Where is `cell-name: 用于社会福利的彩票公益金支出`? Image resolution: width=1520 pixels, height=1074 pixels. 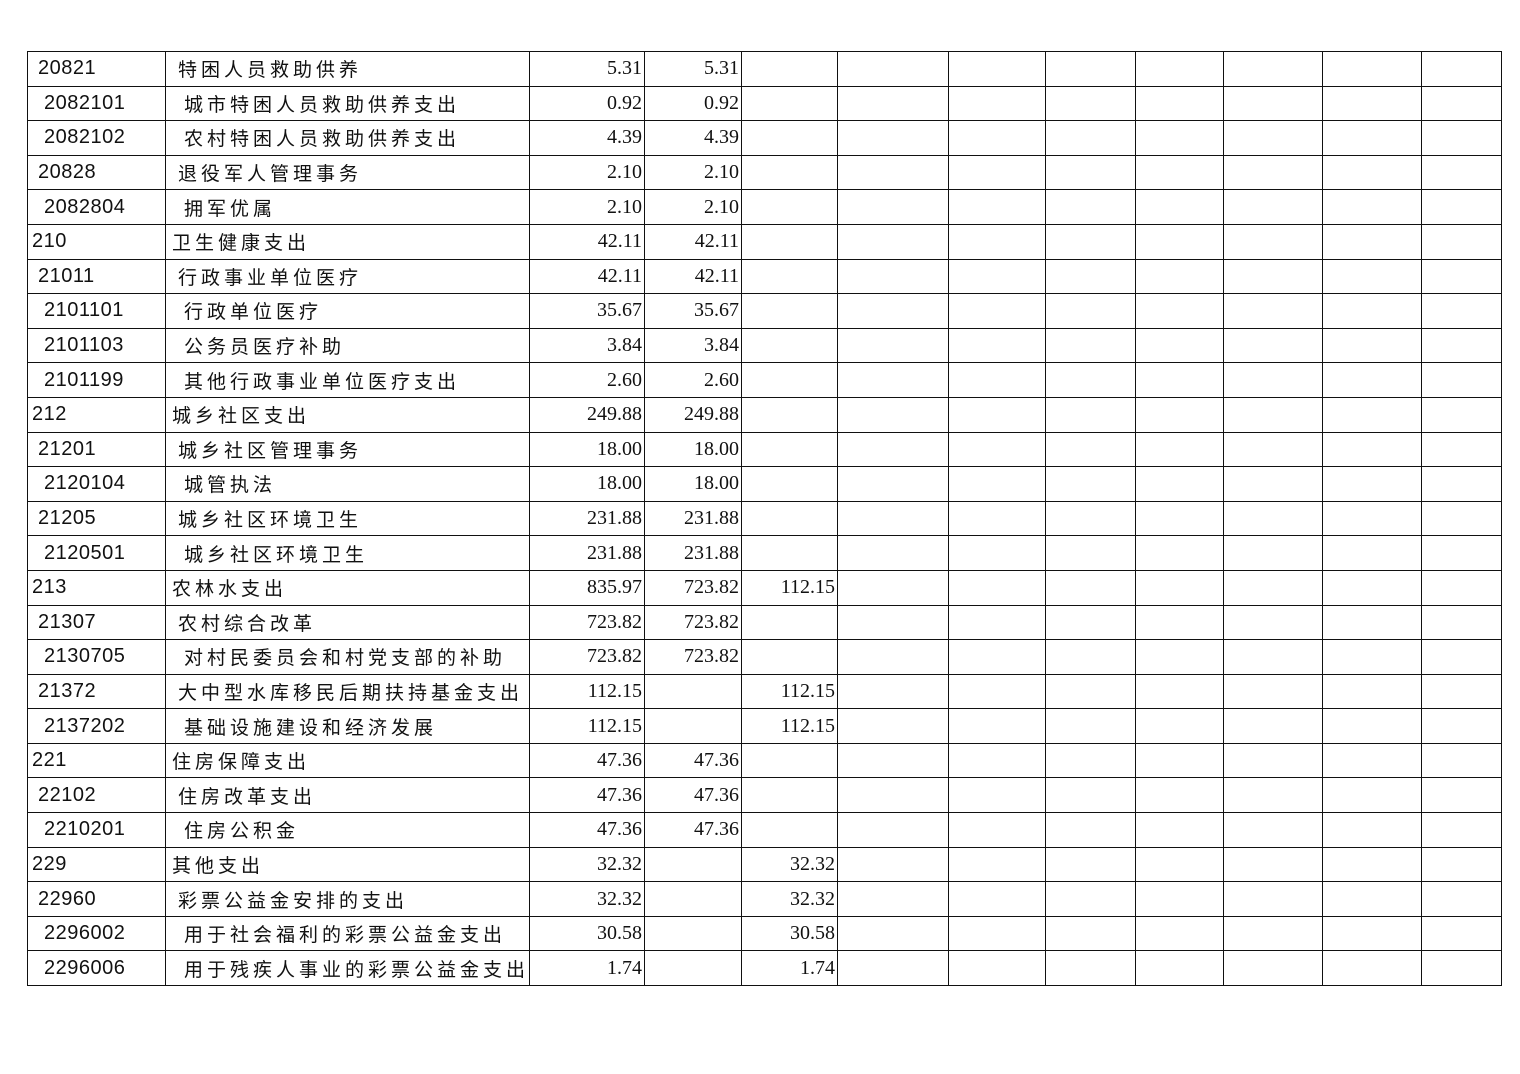
cell-name: 用于社会福利的彩票公益金支出 is located at coordinates (347, 933).